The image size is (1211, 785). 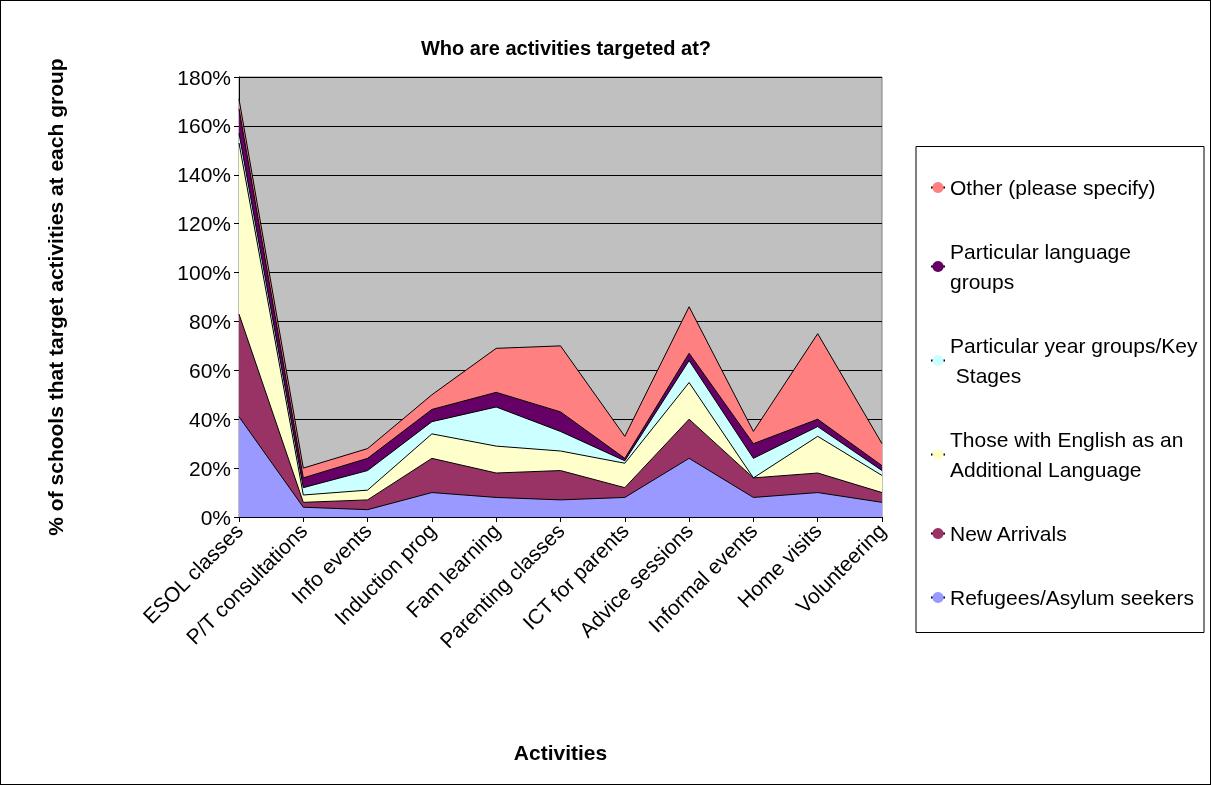 I want to click on y-tick-label: 140%, so click(x=204, y=175).